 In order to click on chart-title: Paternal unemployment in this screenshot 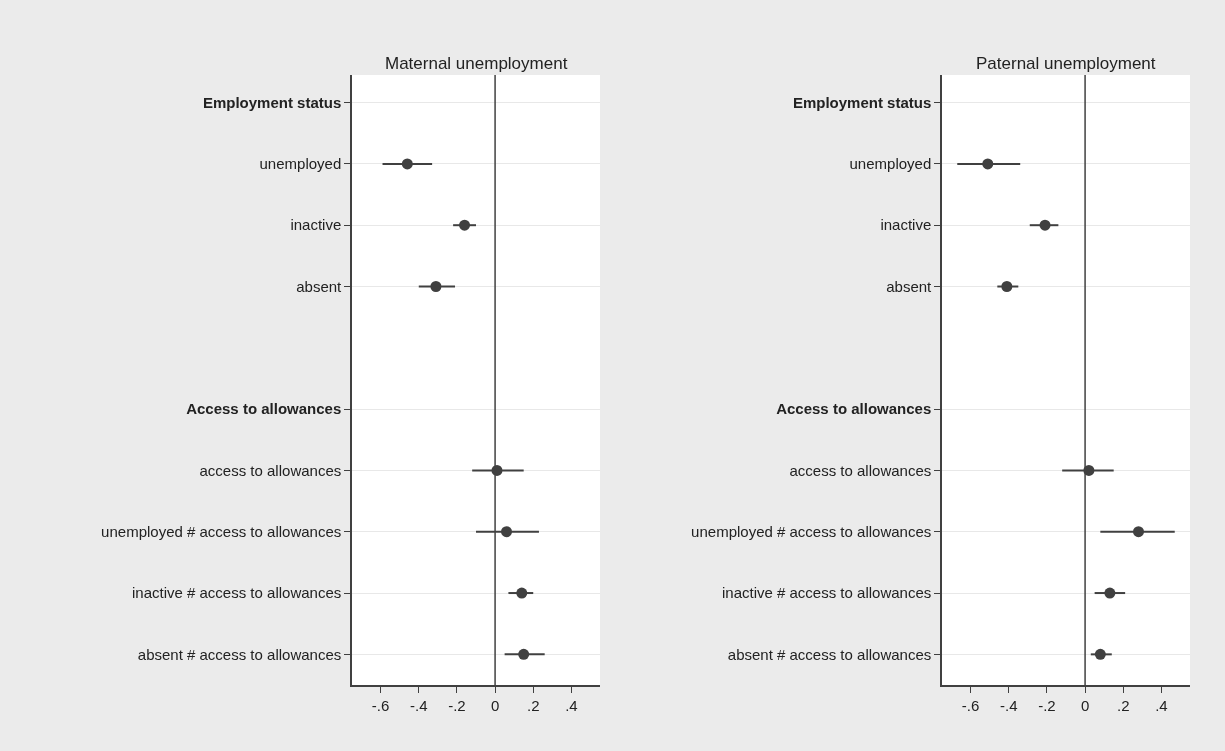, I will do `click(1066, 63)`.